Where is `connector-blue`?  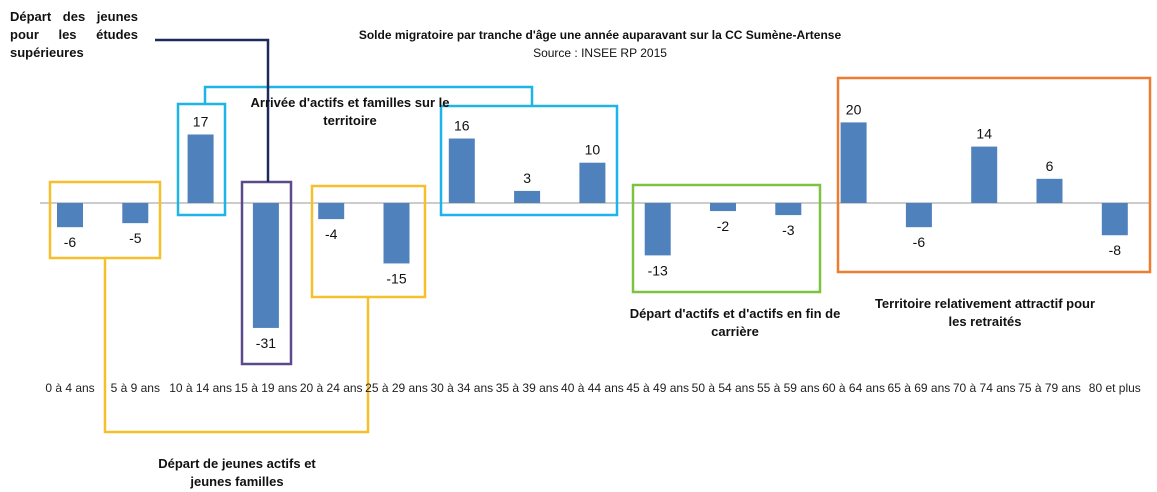 connector-blue is located at coordinates (368, 95).